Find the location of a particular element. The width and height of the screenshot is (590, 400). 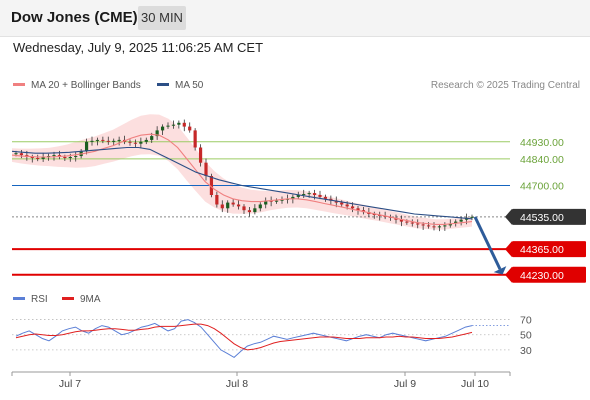

legend-9ma: 9MA is located at coordinates (81, 299).